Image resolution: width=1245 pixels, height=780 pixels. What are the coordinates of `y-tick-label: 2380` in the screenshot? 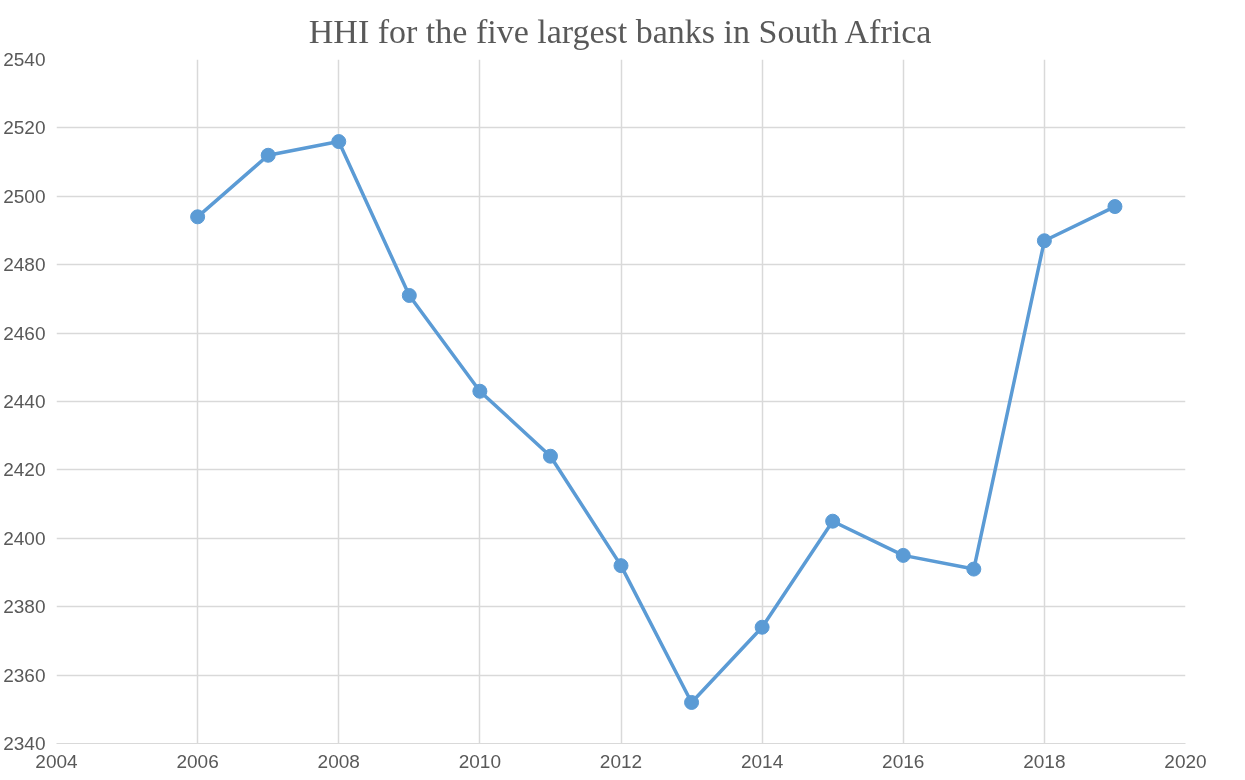 It's located at (24, 607).